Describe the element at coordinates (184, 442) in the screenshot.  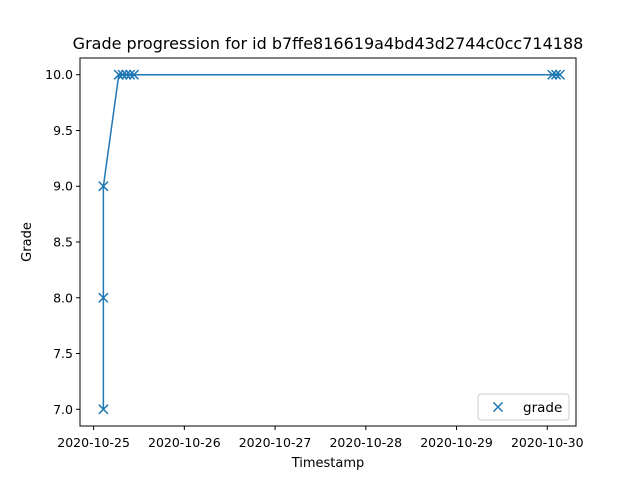
I see `x-tick-label: 2020-10-26` at that location.